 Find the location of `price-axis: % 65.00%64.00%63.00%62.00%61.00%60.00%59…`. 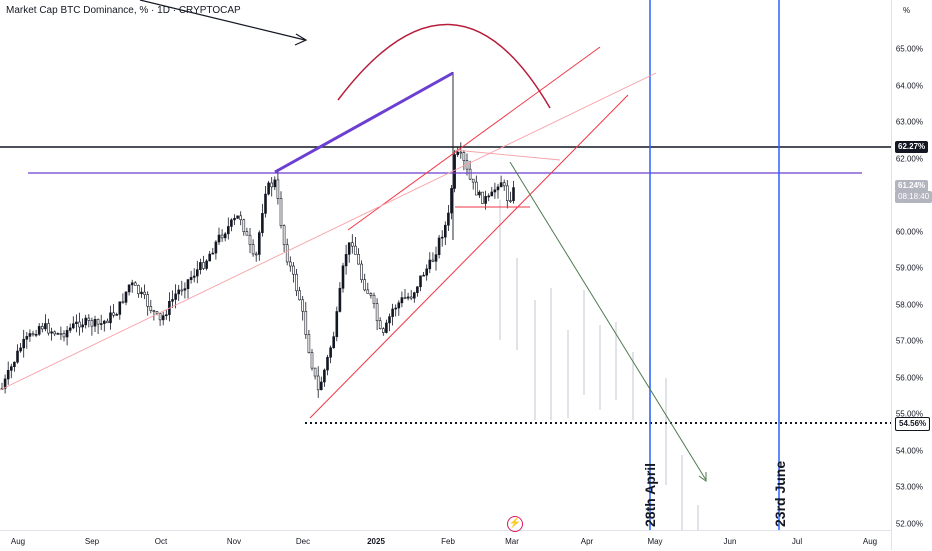

price-axis: % 65.00%64.00%63.00%62.00%61.00%60.00%59… is located at coordinates (911, 275).